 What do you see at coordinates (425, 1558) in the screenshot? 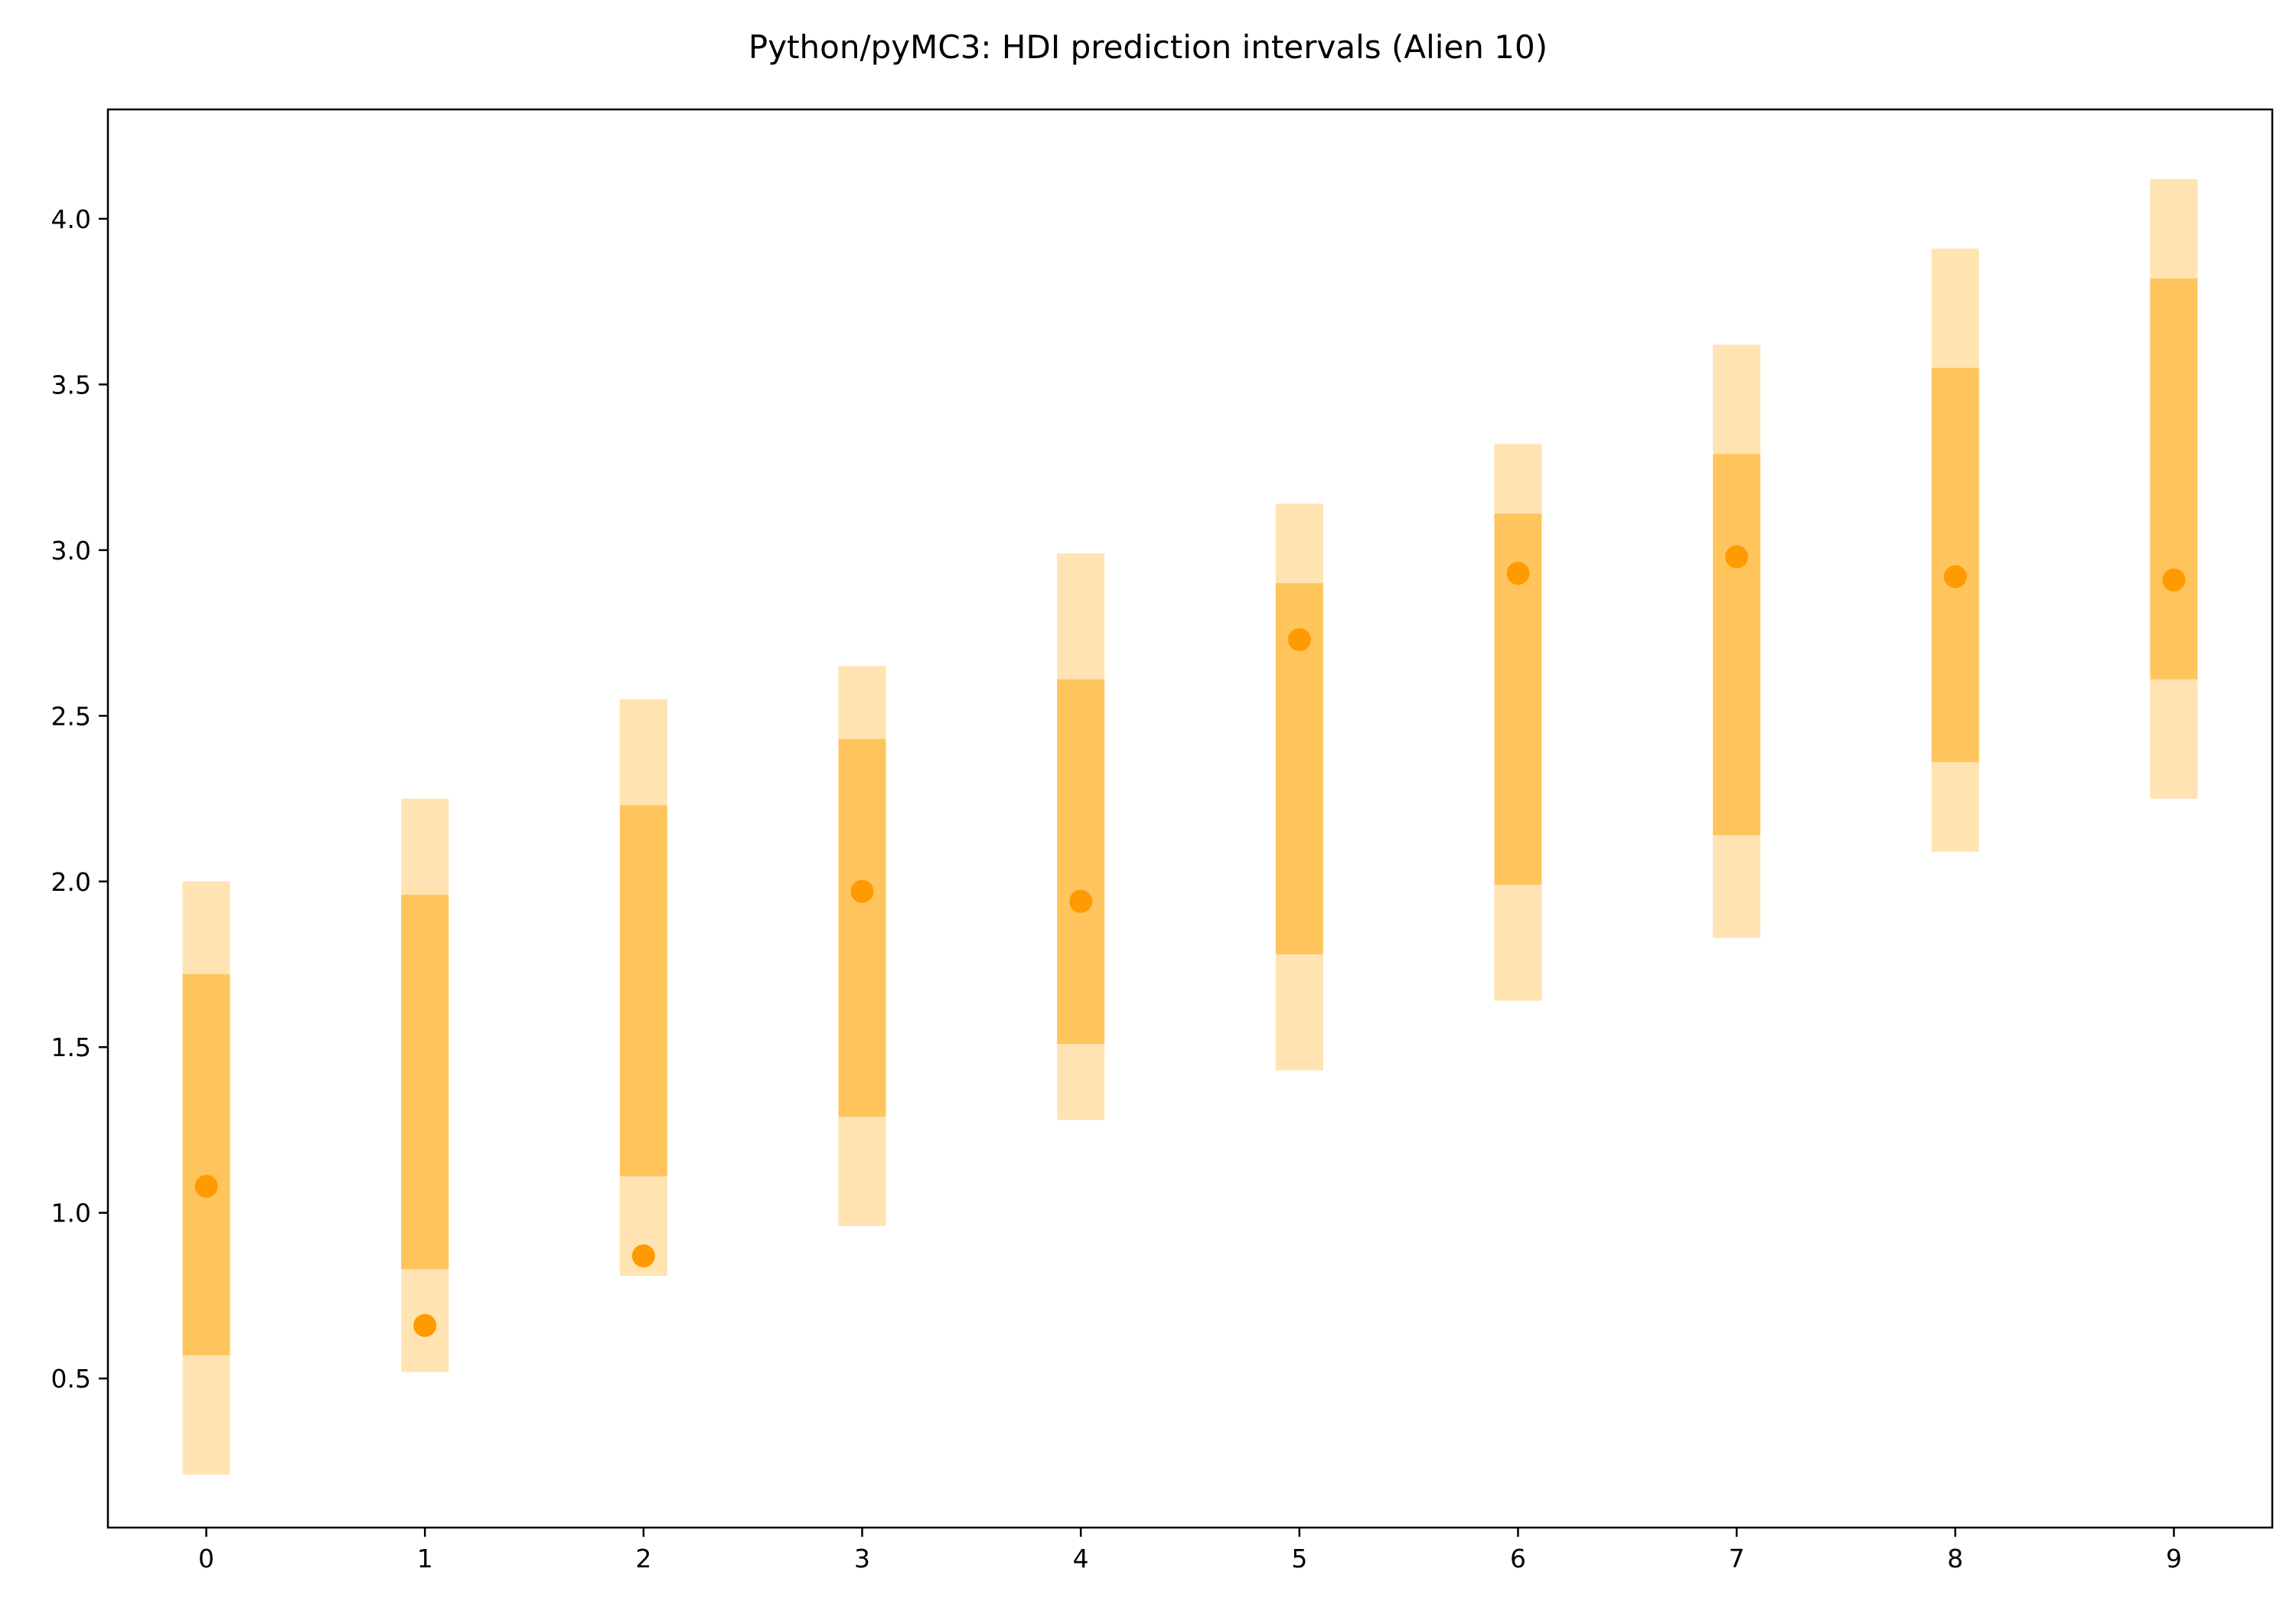
I see `x-tick-label: 1` at bounding box center [425, 1558].